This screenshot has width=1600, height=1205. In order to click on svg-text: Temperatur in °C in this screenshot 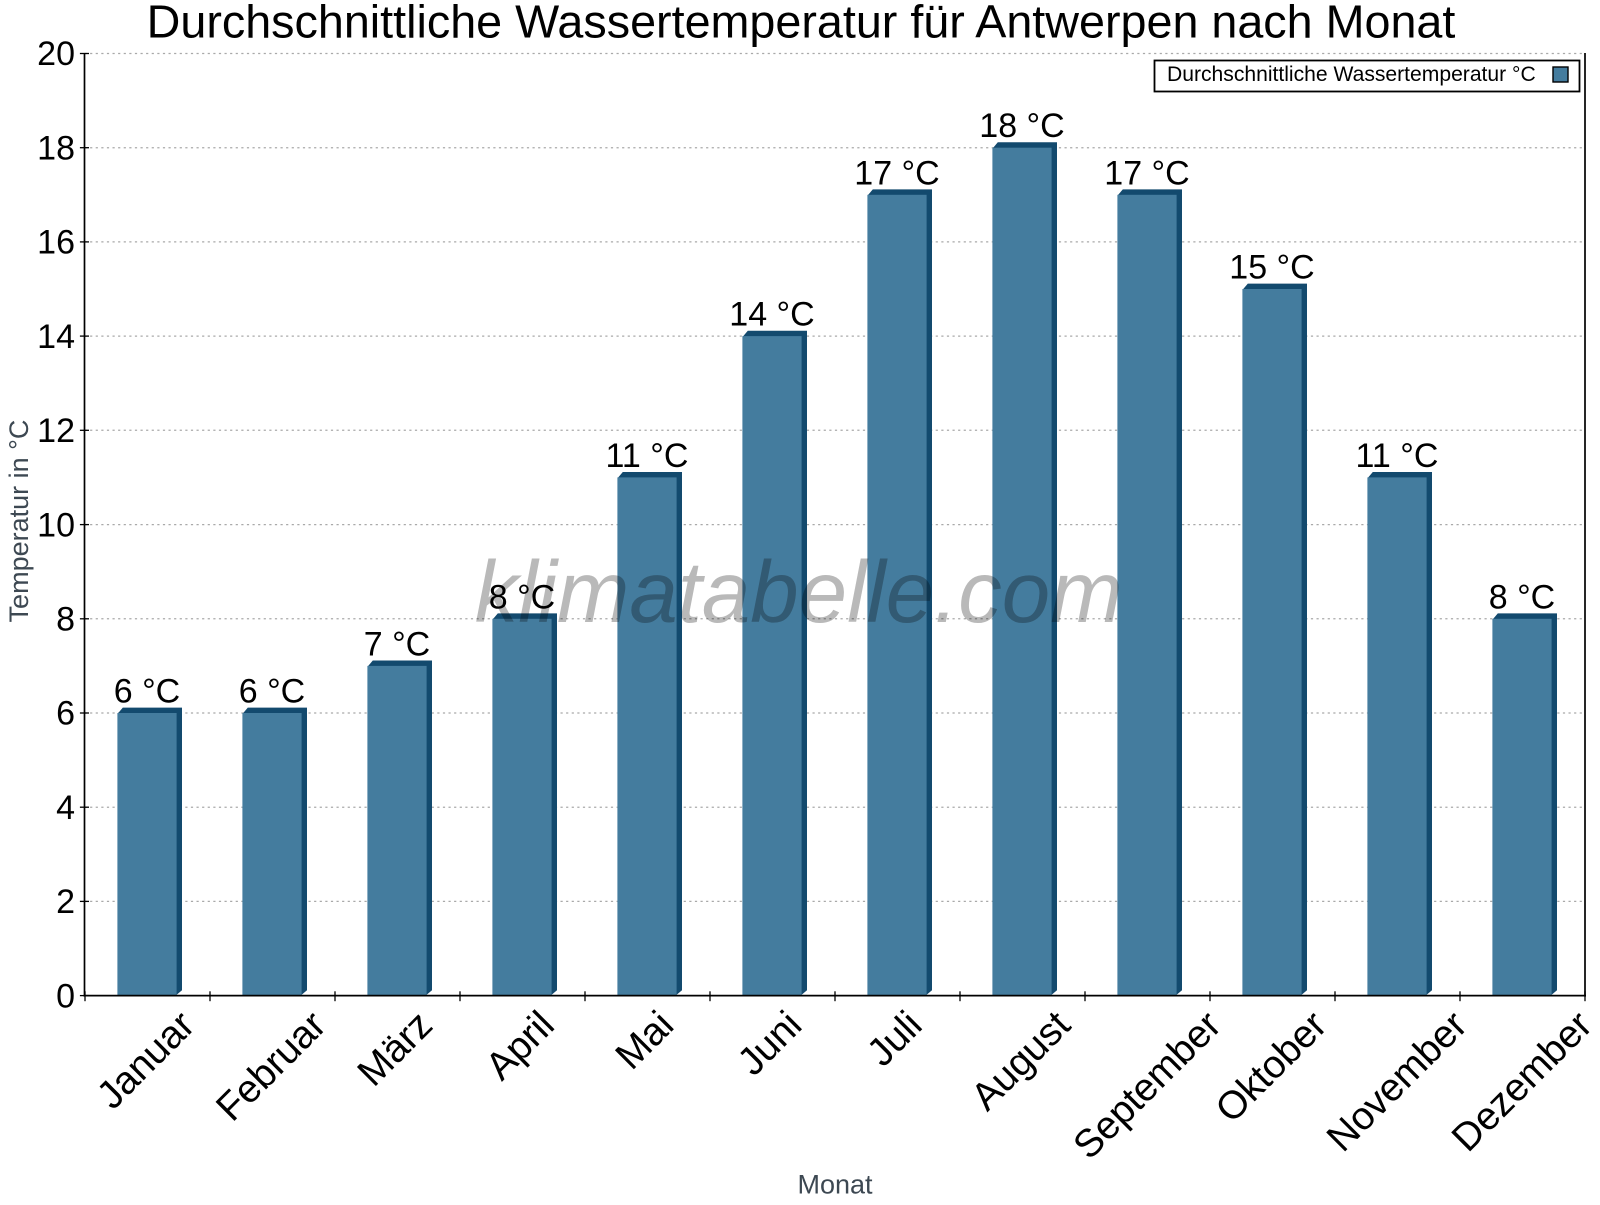, I will do `click(19, 521)`.